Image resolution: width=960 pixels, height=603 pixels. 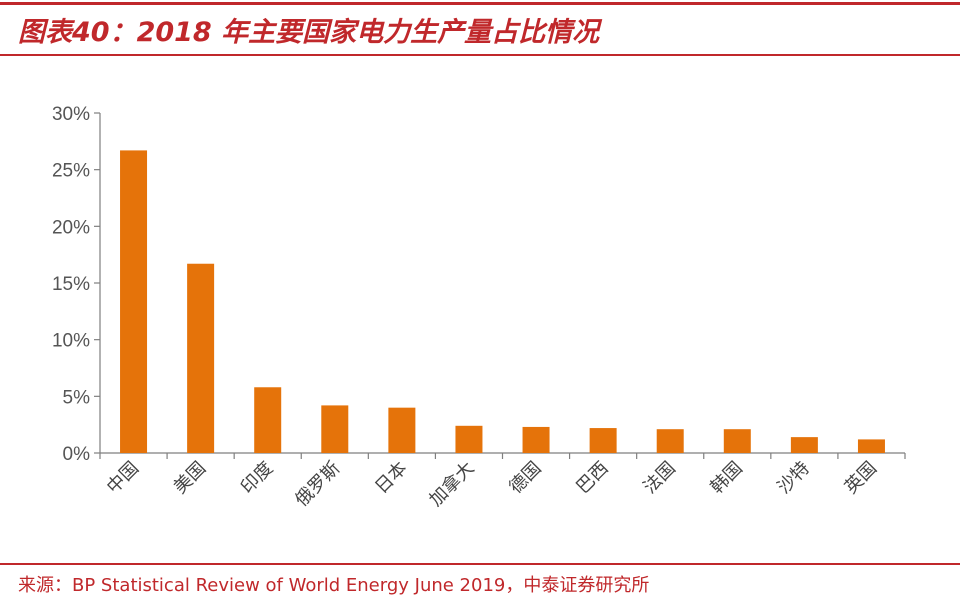 I want to click on y-tick-label: 5%, so click(x=77, y=397).